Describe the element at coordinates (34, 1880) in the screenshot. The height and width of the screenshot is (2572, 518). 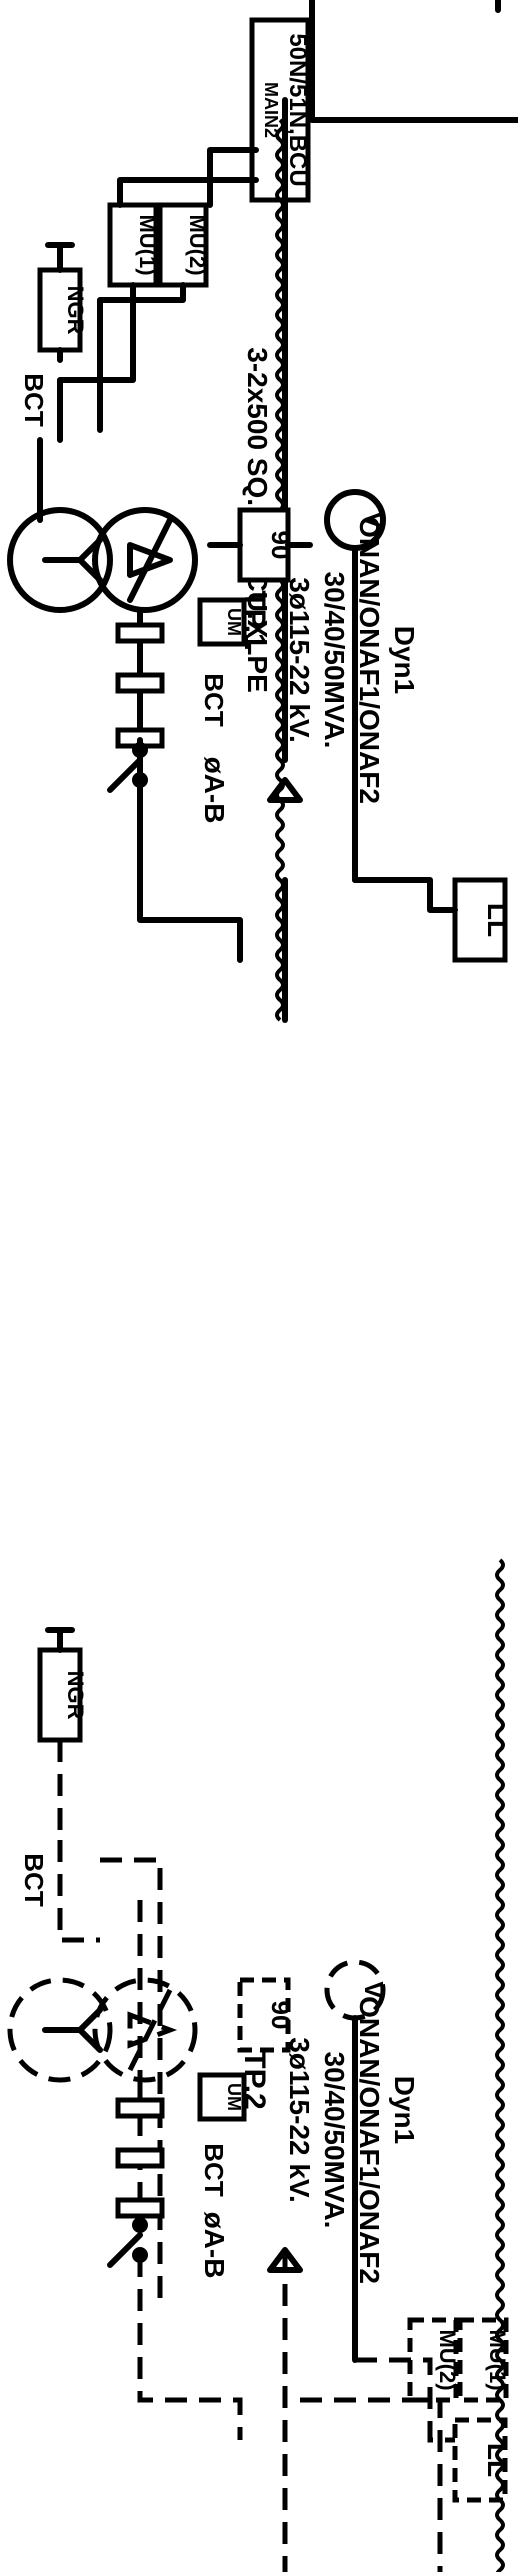
I see `bct-label-bottom-1: BCT` at that location.